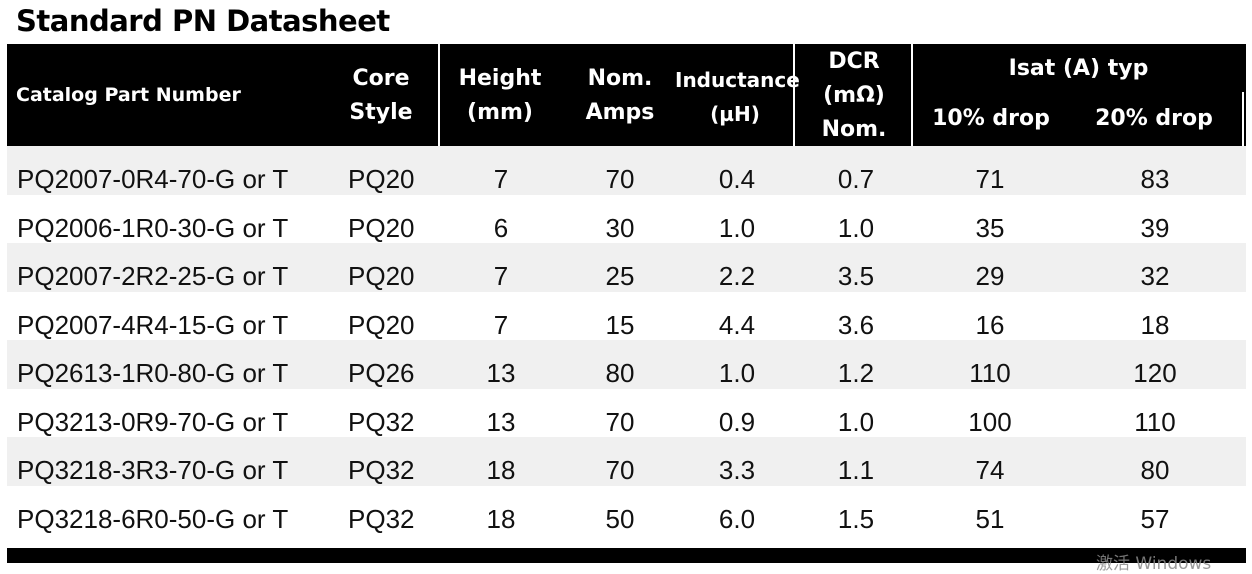  What do you see at coordinates (620, 518) in the screenshot?
I see `amps-value: 50` at bounding box center [620, 518].